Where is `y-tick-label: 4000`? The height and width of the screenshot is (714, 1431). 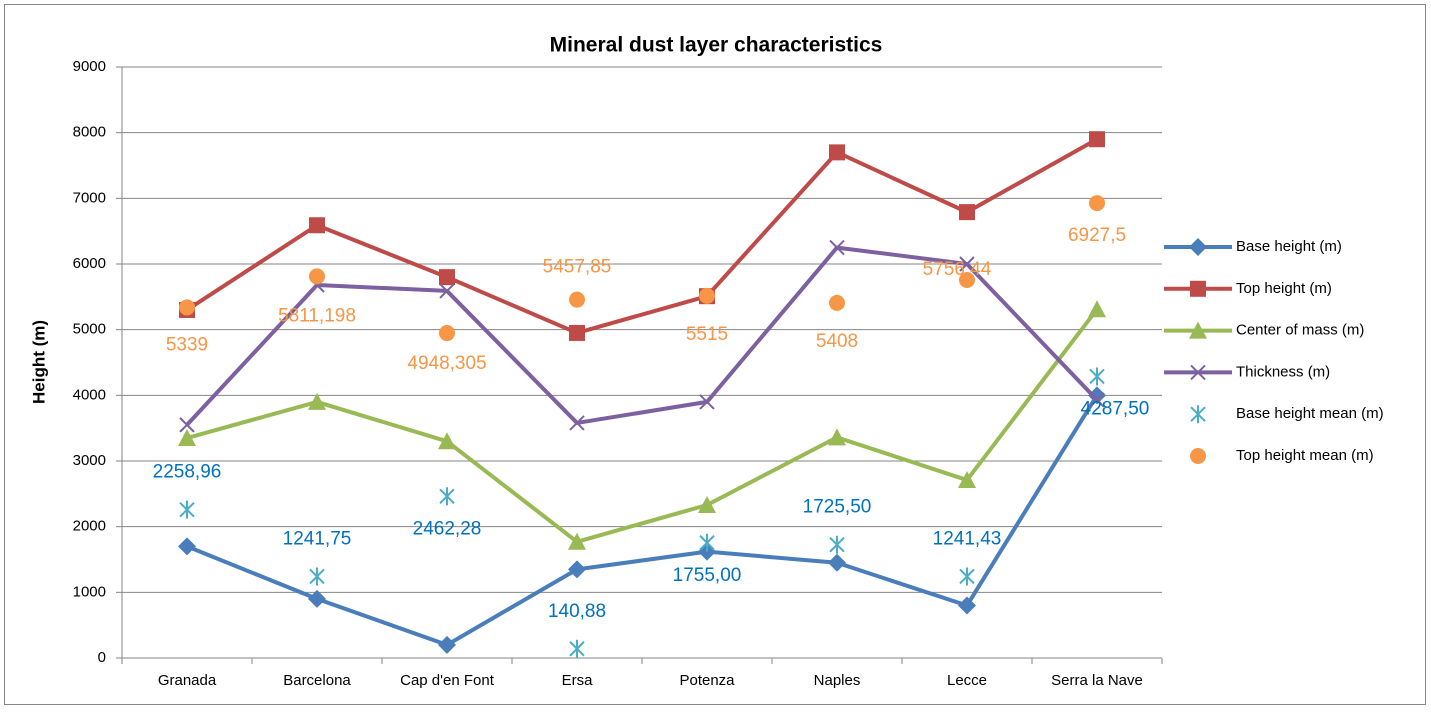 y-tick-label: 4000 is located at coordinates (89, 394).